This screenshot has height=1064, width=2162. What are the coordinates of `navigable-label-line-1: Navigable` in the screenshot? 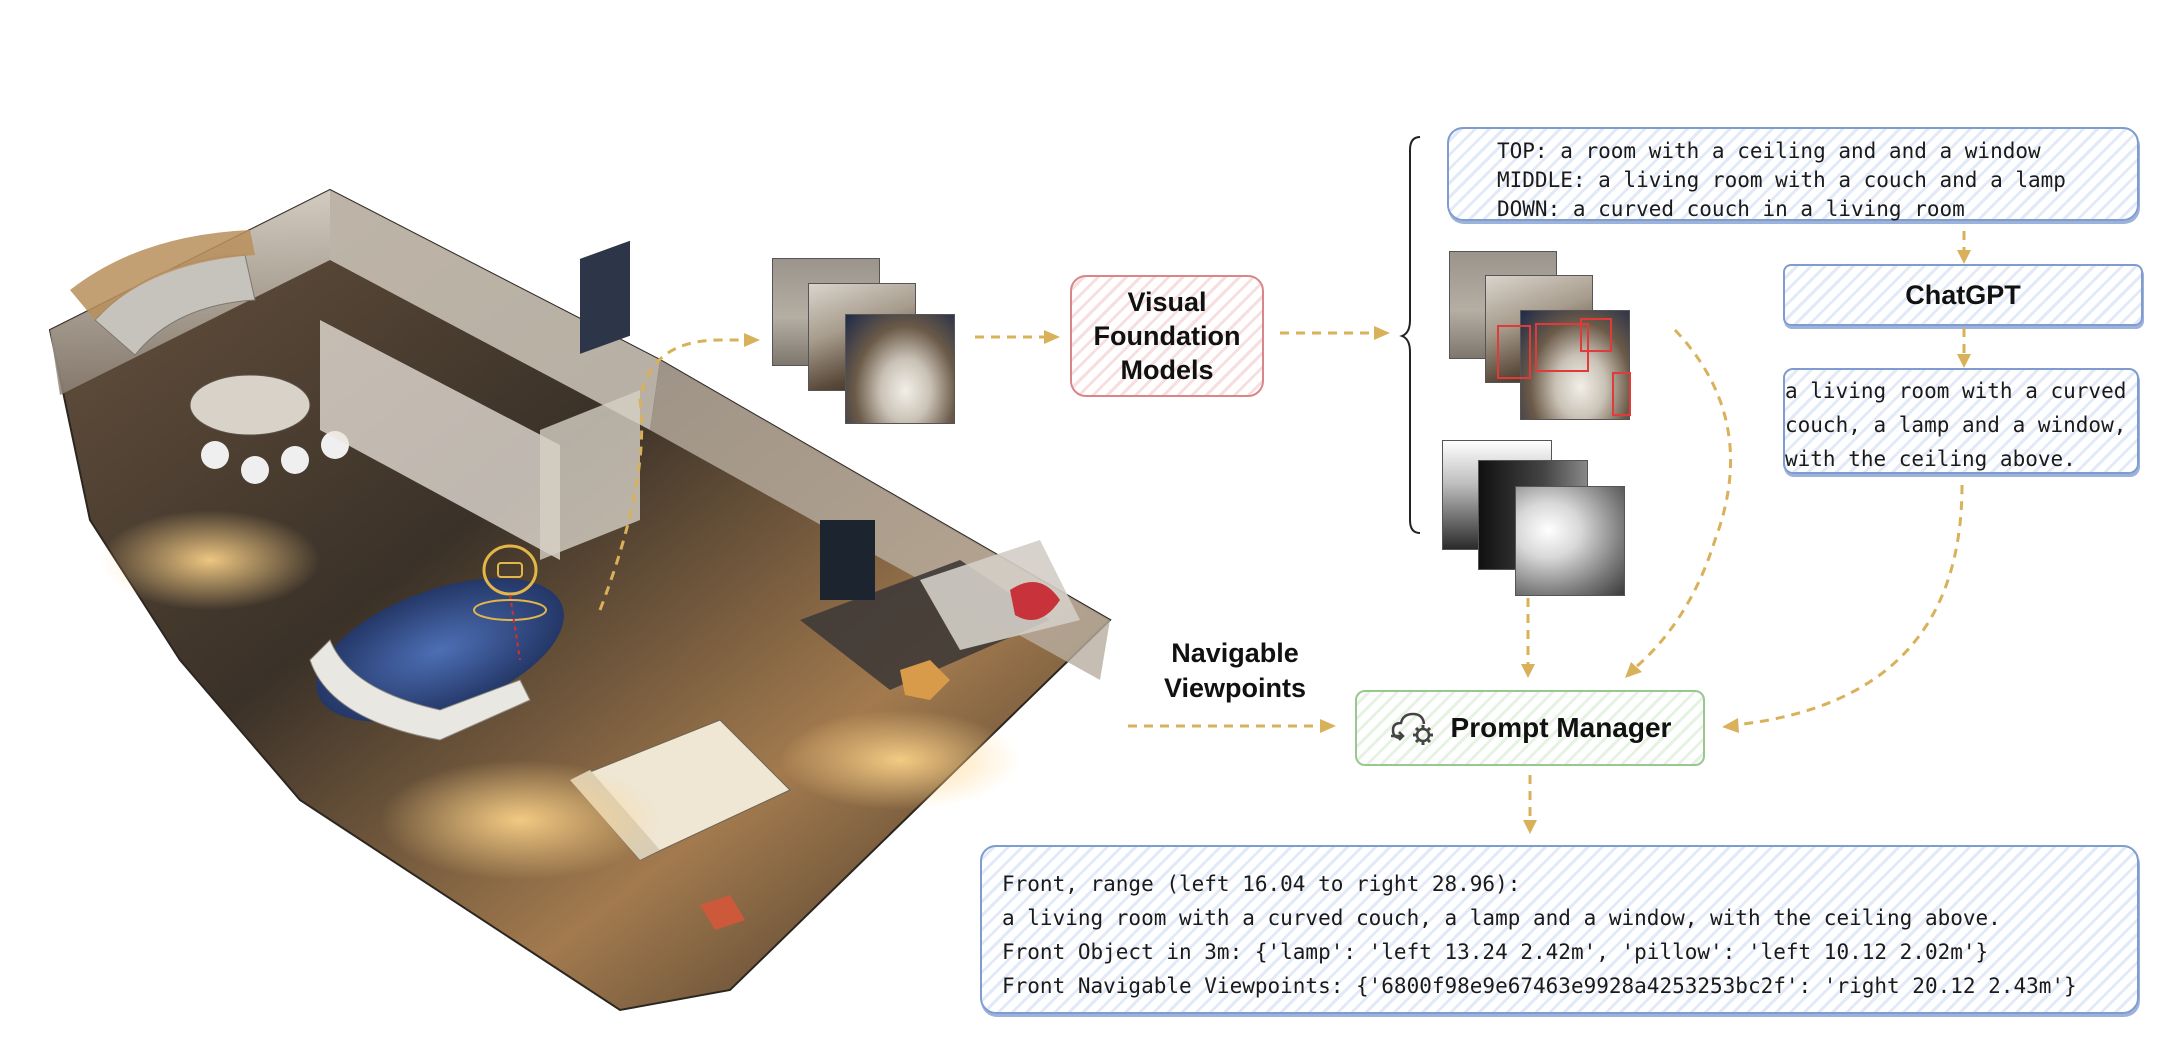 It's located at (1235, 653).